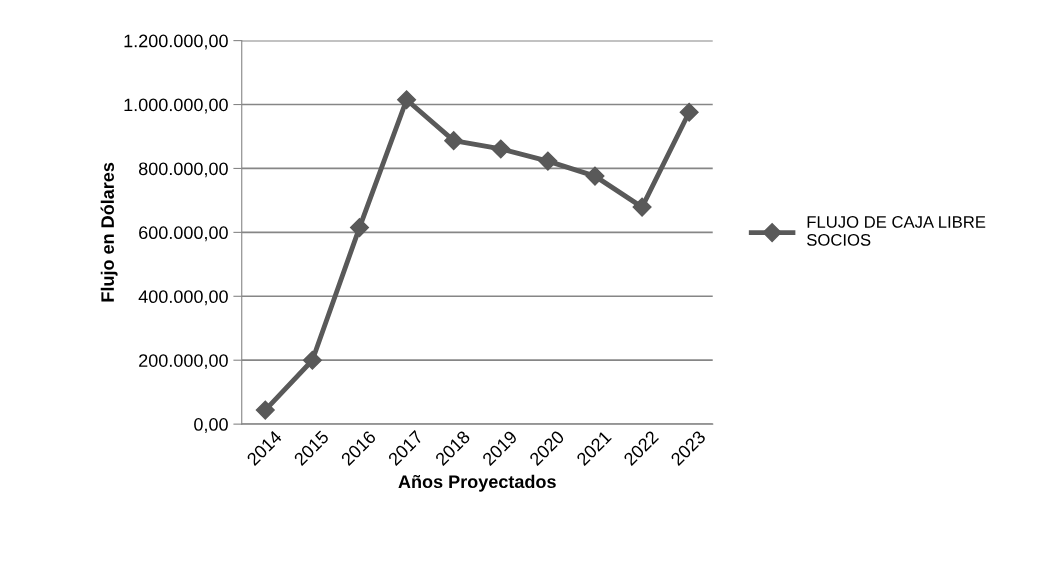 This screenshot has width=1042, height=564. I want to click on y-tick-label: 200.000,00, so click(183, 362).